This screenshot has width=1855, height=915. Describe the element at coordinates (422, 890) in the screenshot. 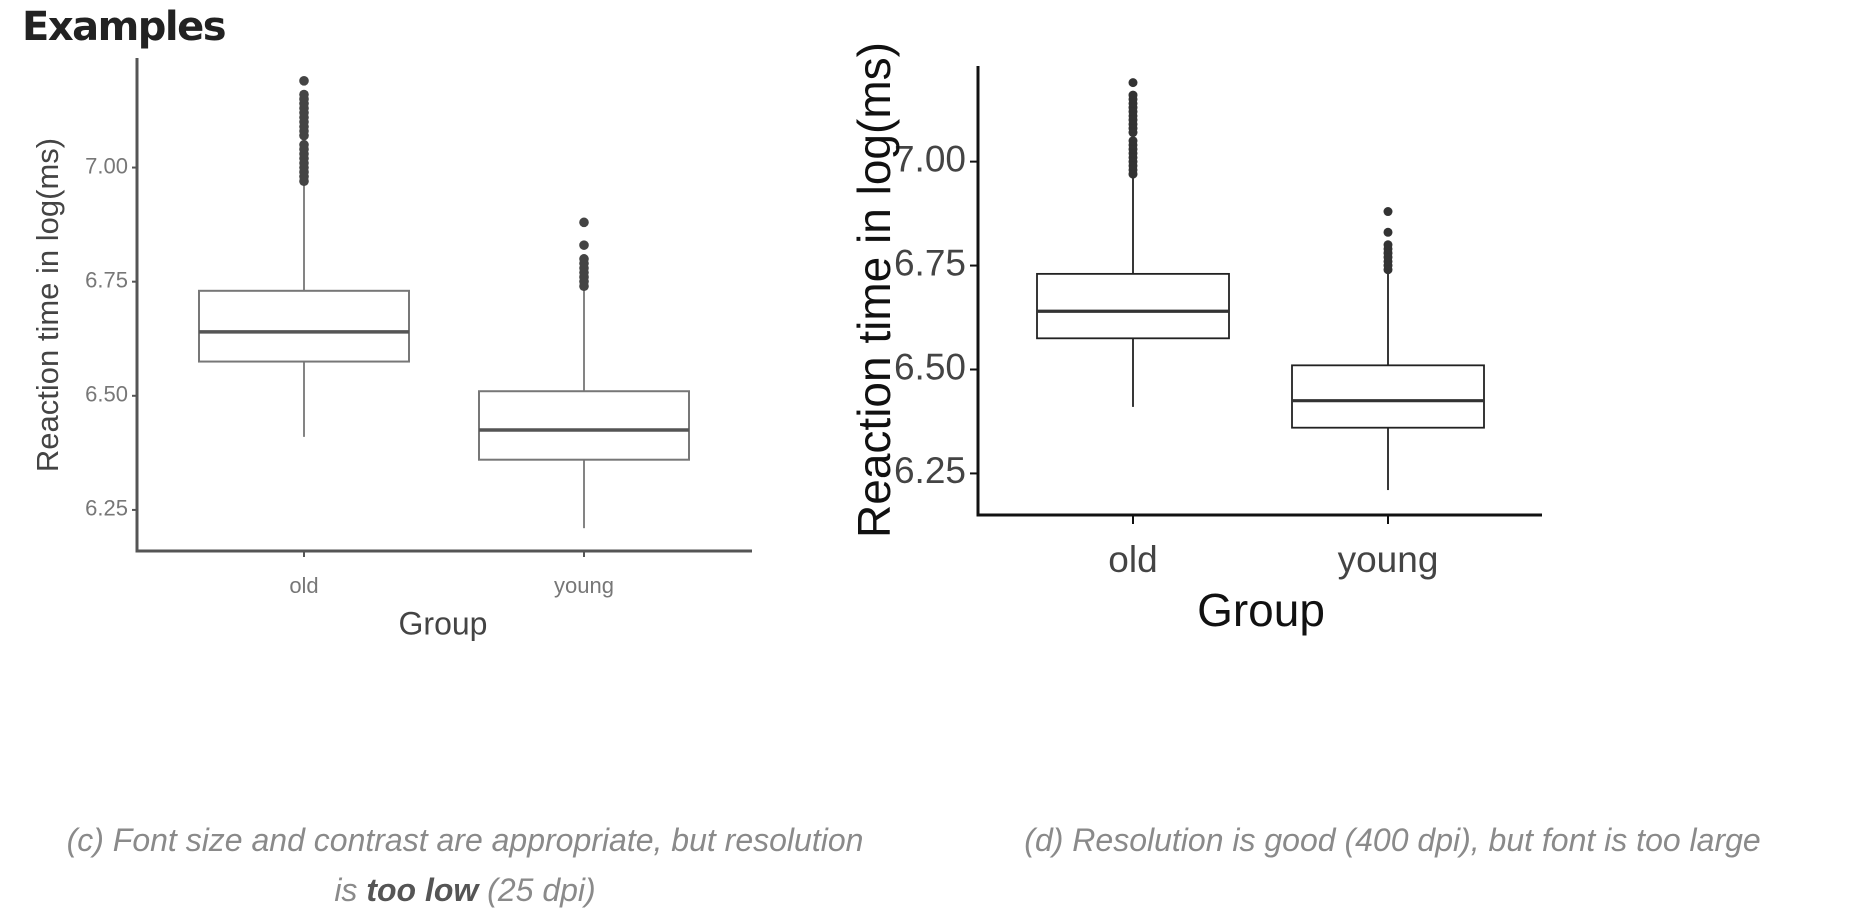

I see `caption-c-bold: too low` at that location.